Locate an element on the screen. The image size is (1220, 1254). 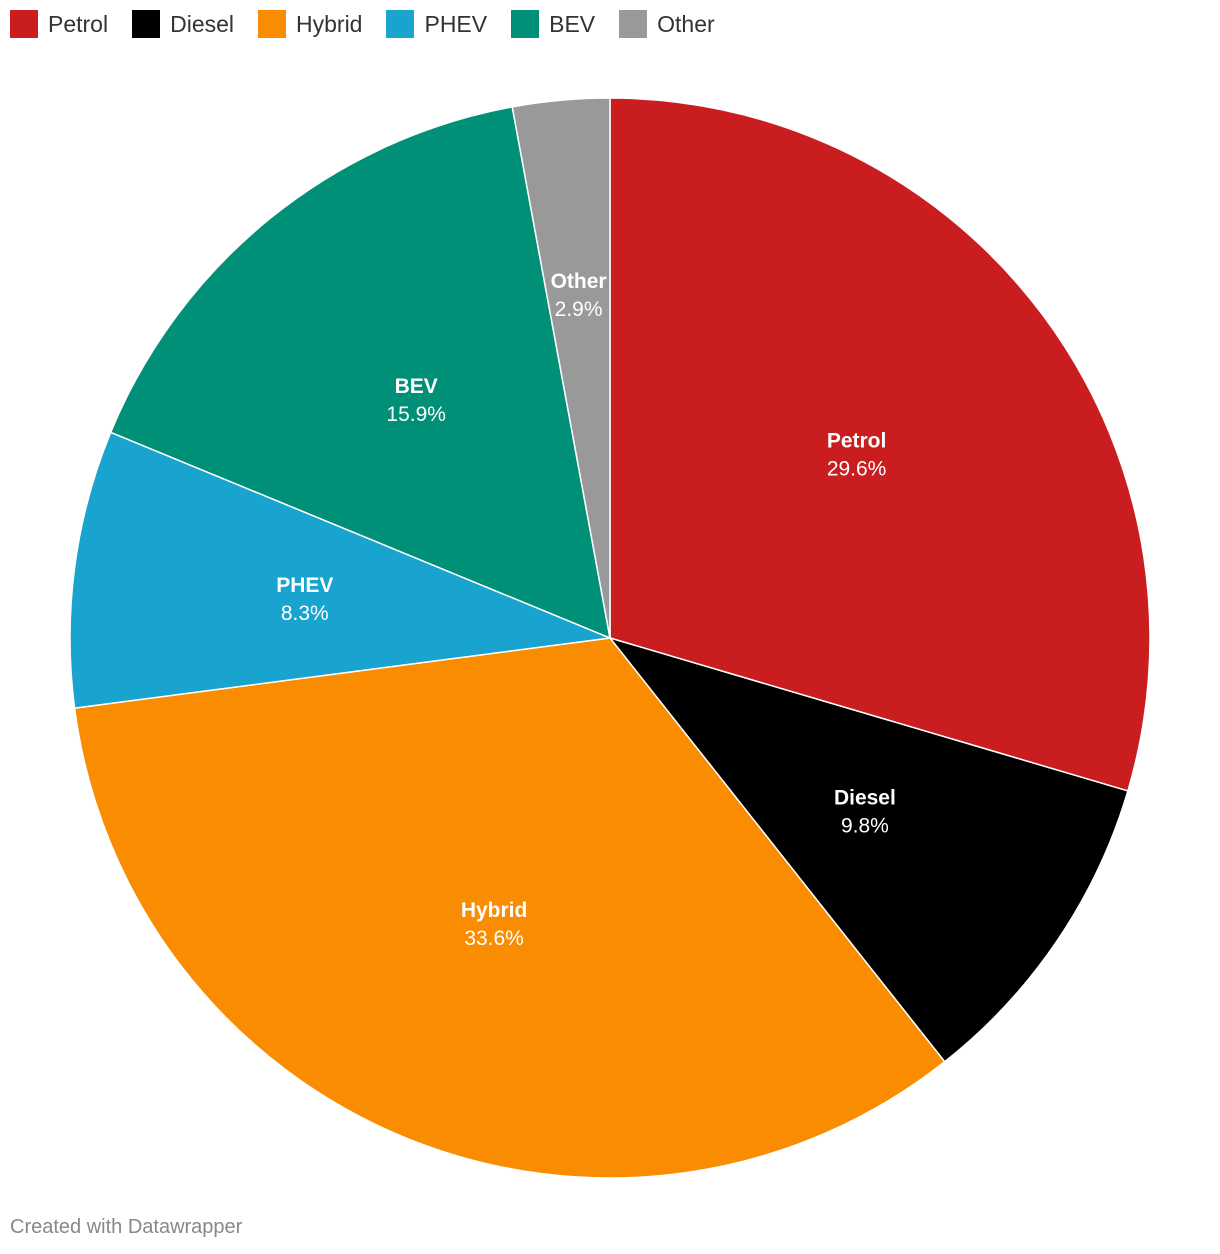
legend-item-bev: BEV is located at coordinates (553, 24).